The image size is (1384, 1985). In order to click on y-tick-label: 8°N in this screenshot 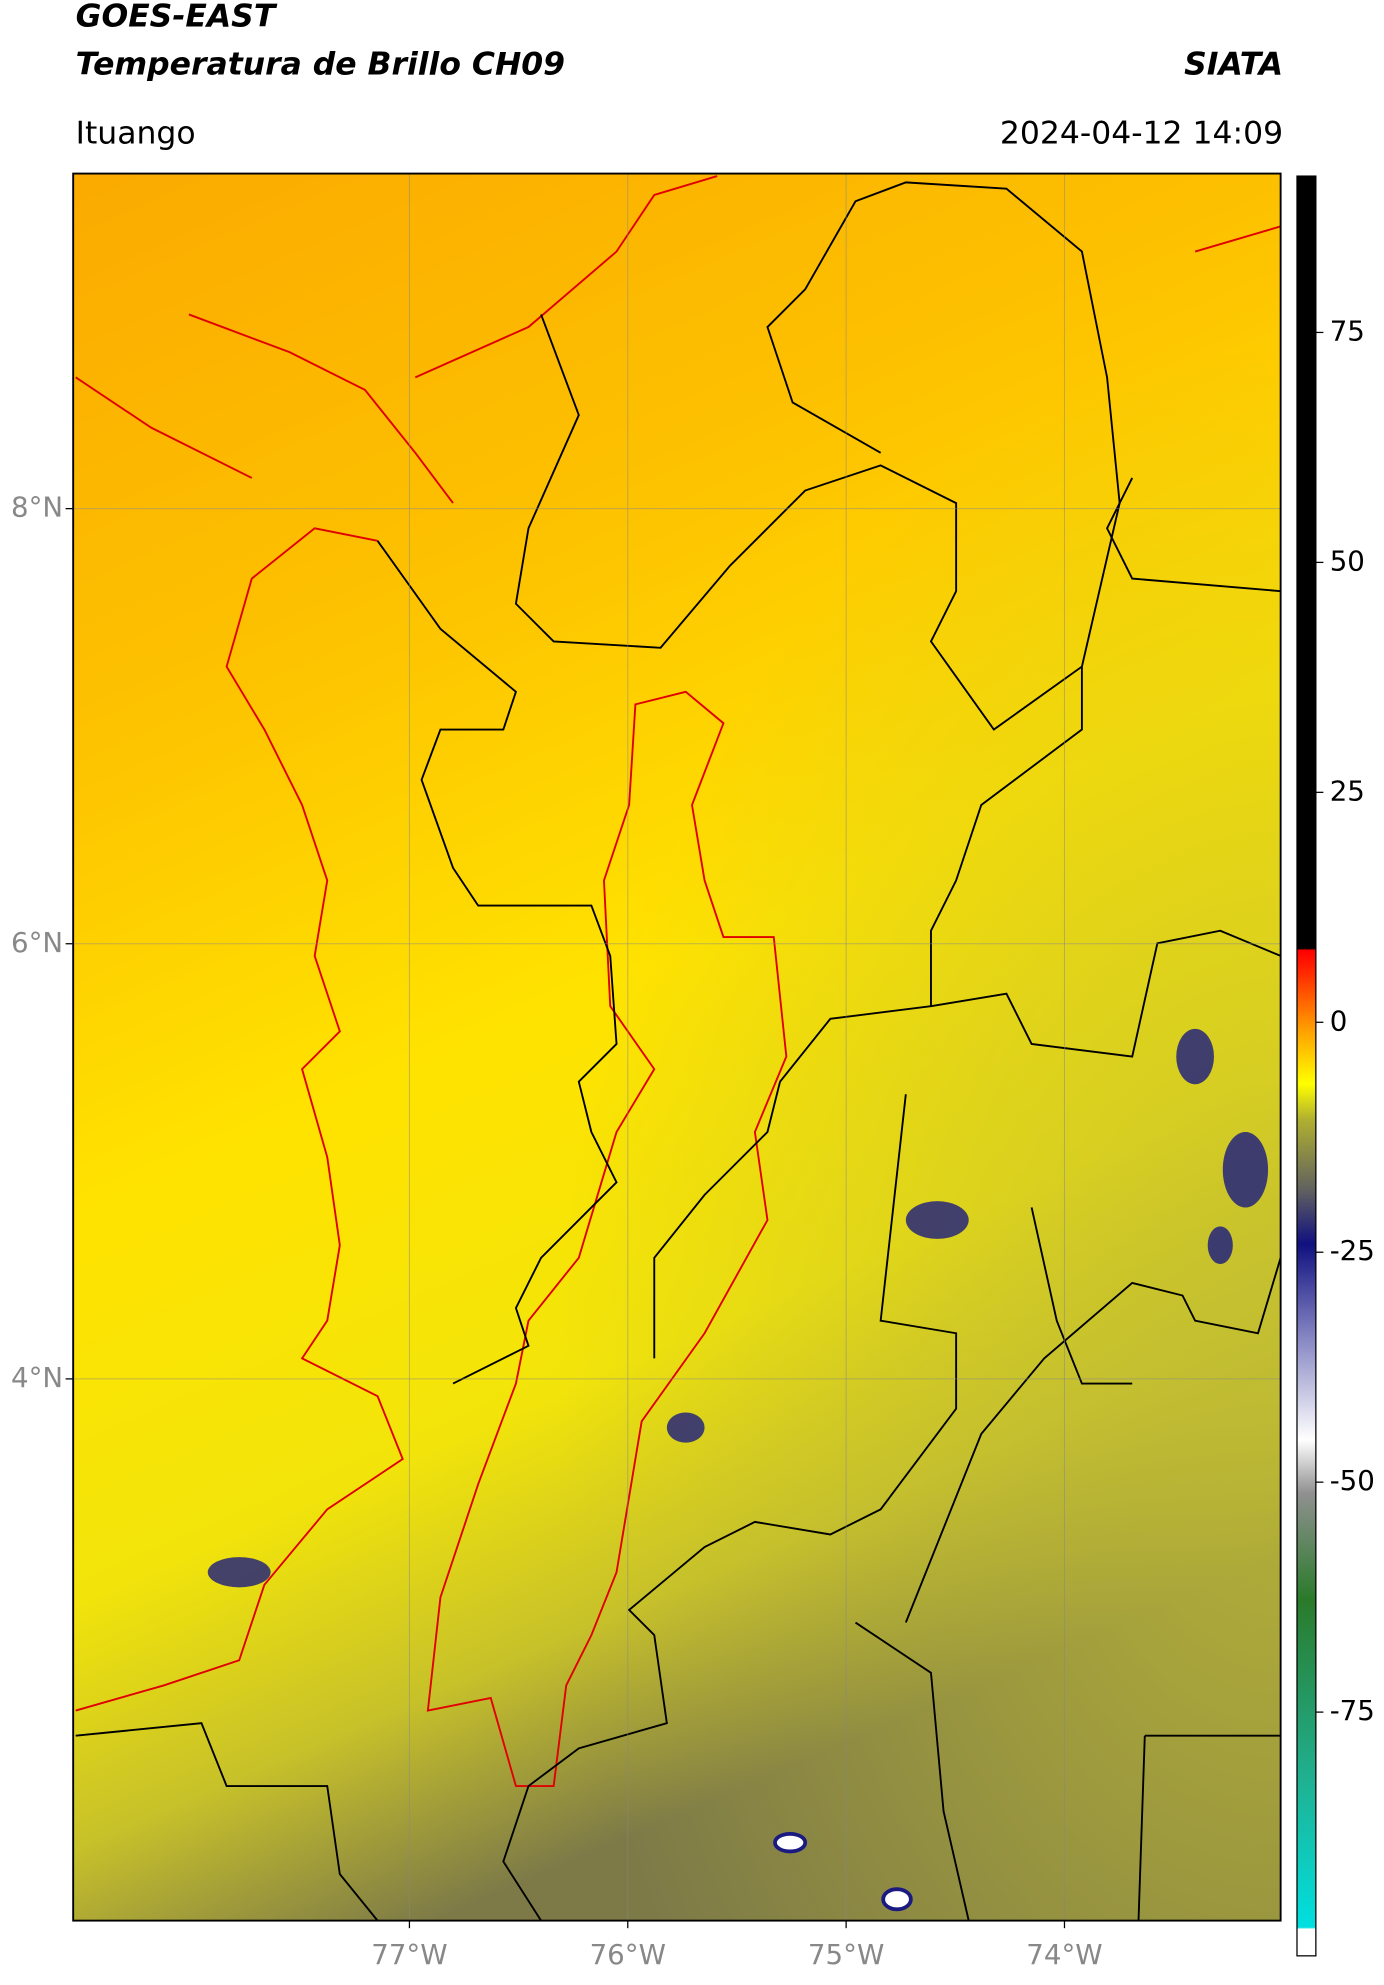, I will do `click(37, 507)`.